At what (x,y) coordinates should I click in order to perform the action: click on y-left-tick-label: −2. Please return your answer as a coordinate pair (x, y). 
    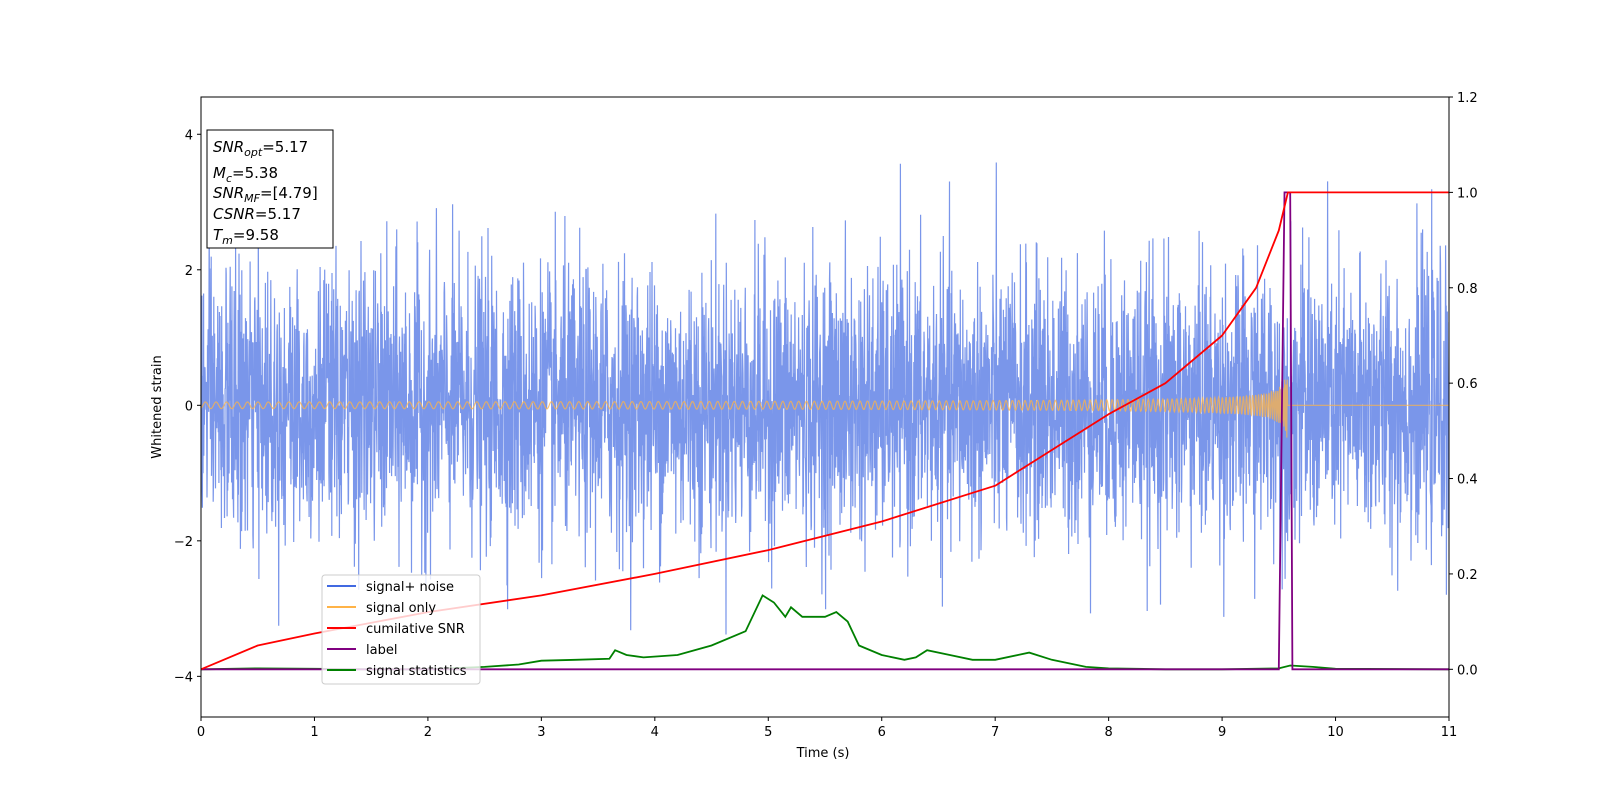
    Looking at the image, I should click on (183, 542).